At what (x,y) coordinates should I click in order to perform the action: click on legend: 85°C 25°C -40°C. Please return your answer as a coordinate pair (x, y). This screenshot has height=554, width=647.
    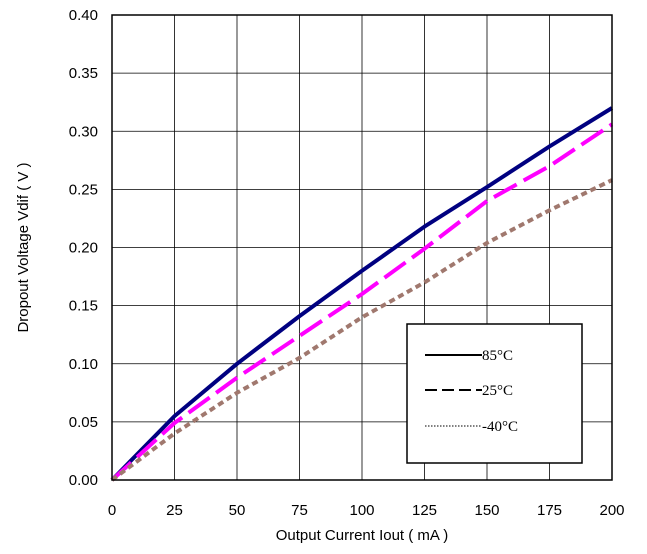
    Looking at the image, I should click on (494, 393).